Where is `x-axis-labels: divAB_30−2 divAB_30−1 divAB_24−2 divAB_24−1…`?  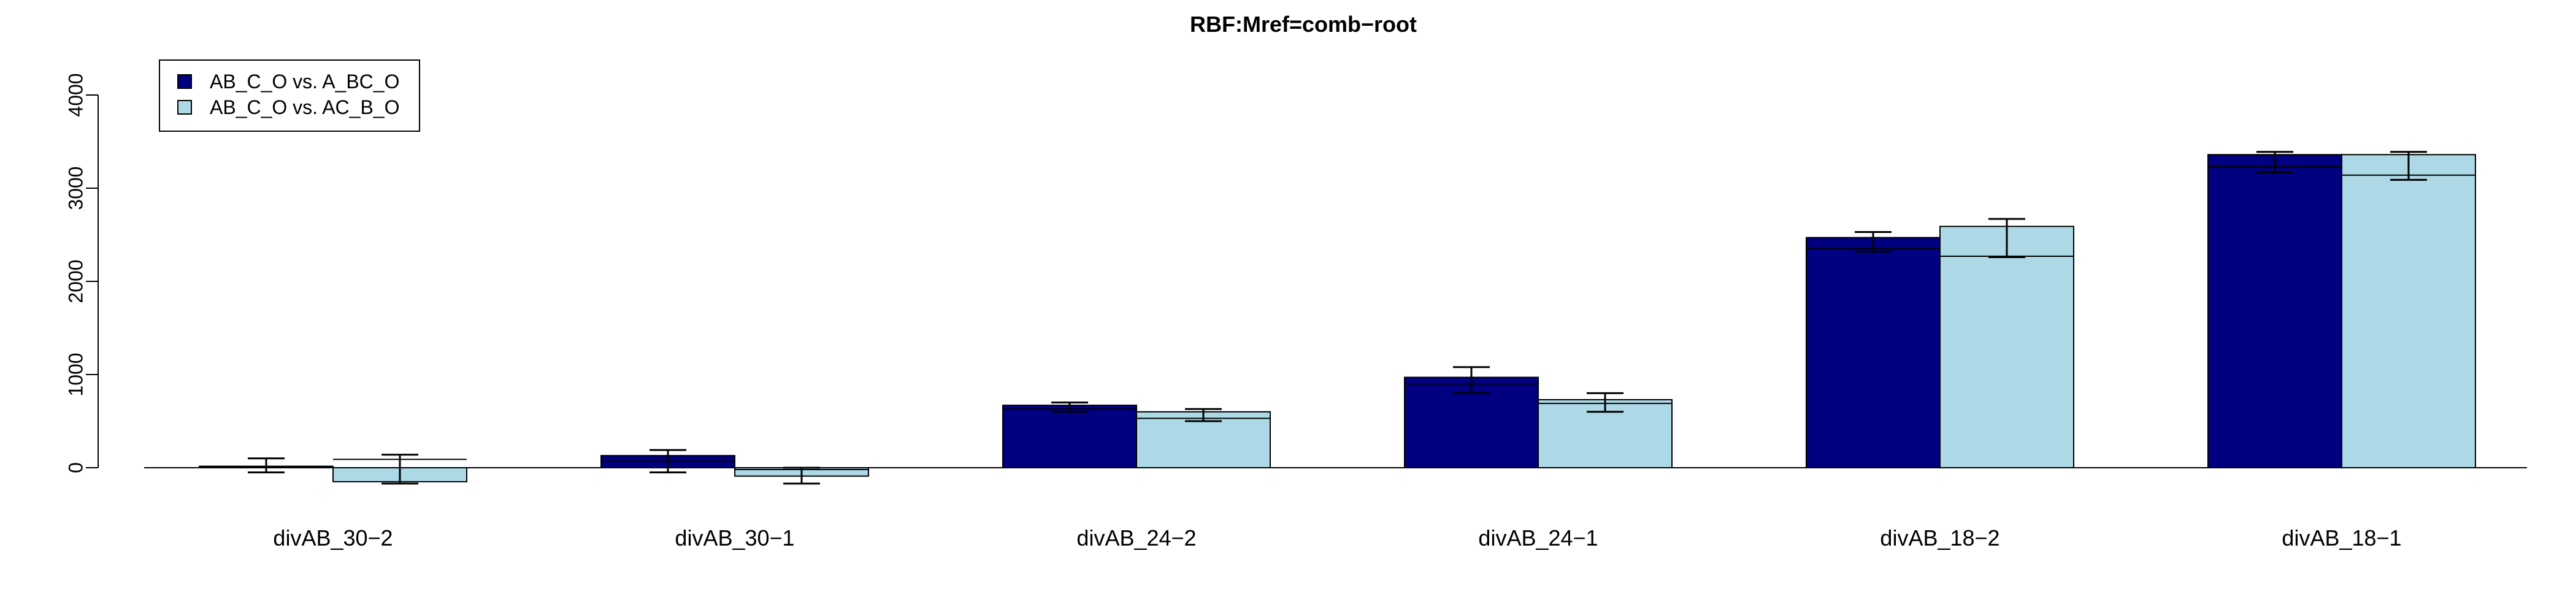
x-axis-labels: divAB_30−2 divAB_30−1 divAB_24−2 divAB_24−1… is located at coordinates (1337, 537).